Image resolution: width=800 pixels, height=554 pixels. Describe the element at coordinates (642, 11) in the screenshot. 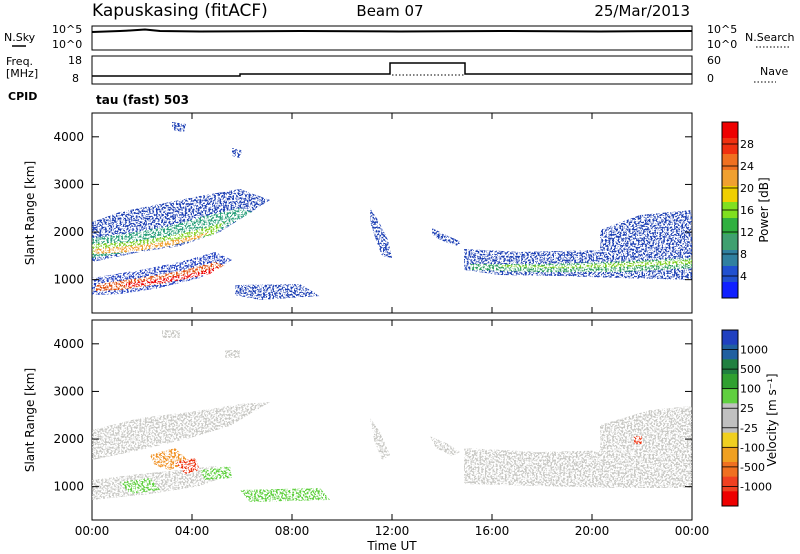

I see `date-title: 25/Mar/2013` at that location.